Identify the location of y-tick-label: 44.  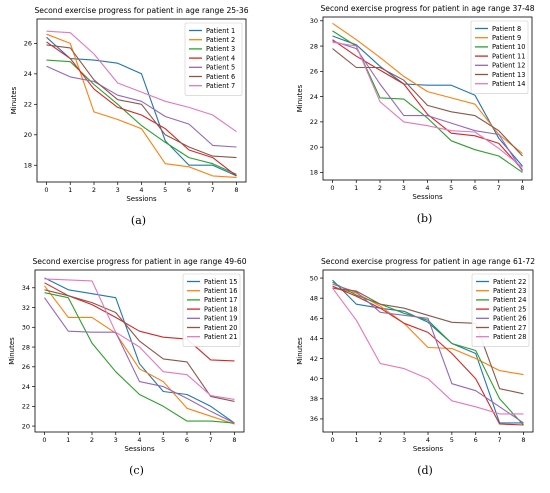
(314, 339).